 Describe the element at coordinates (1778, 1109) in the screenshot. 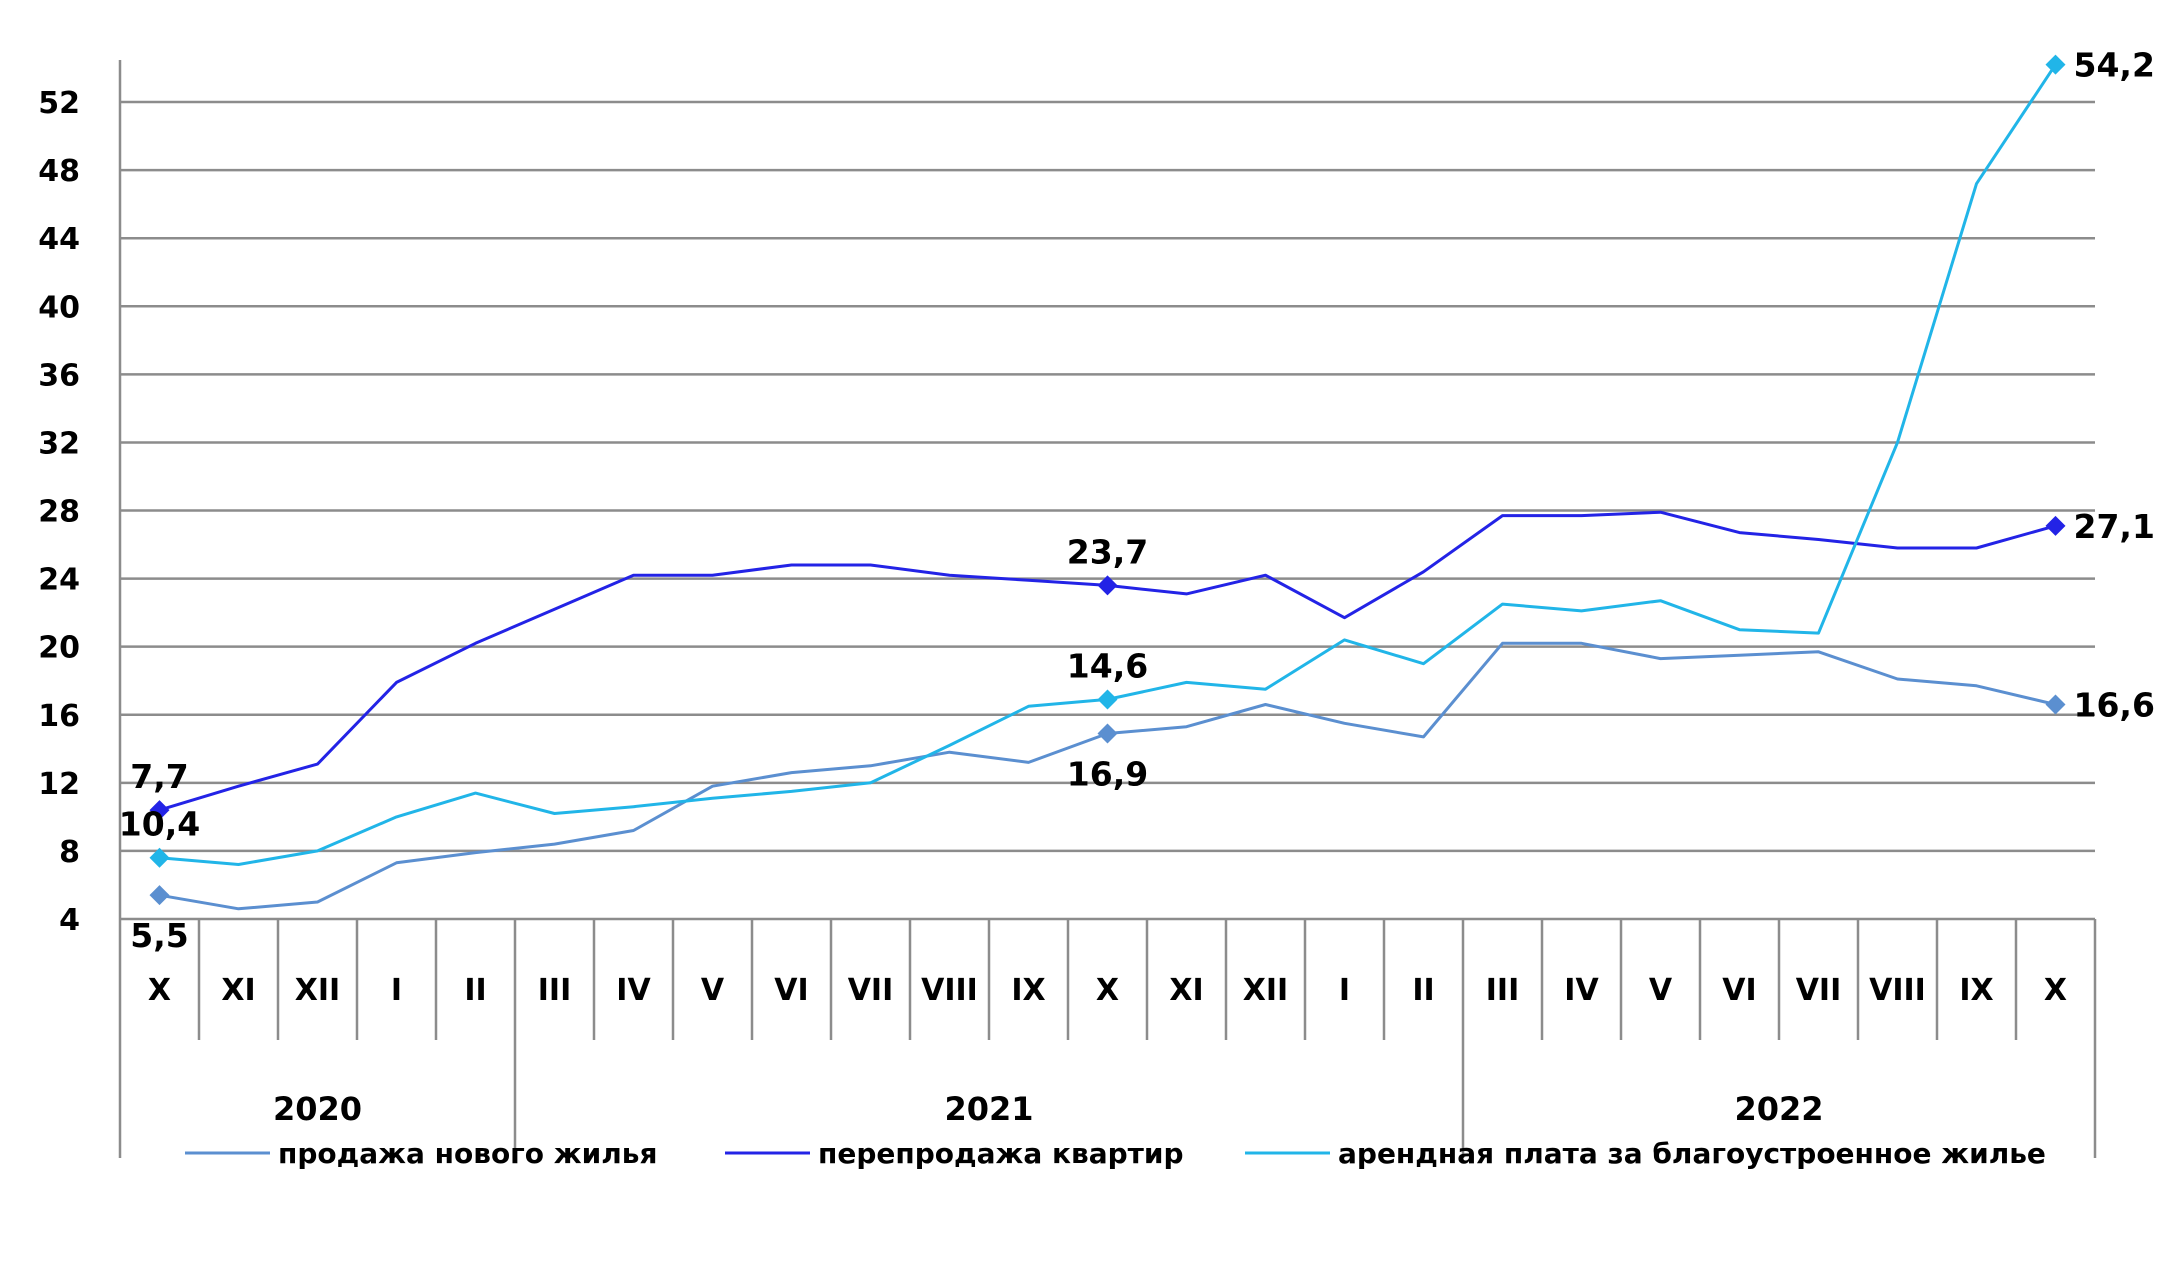

I see `year-label: 2022` at that location.